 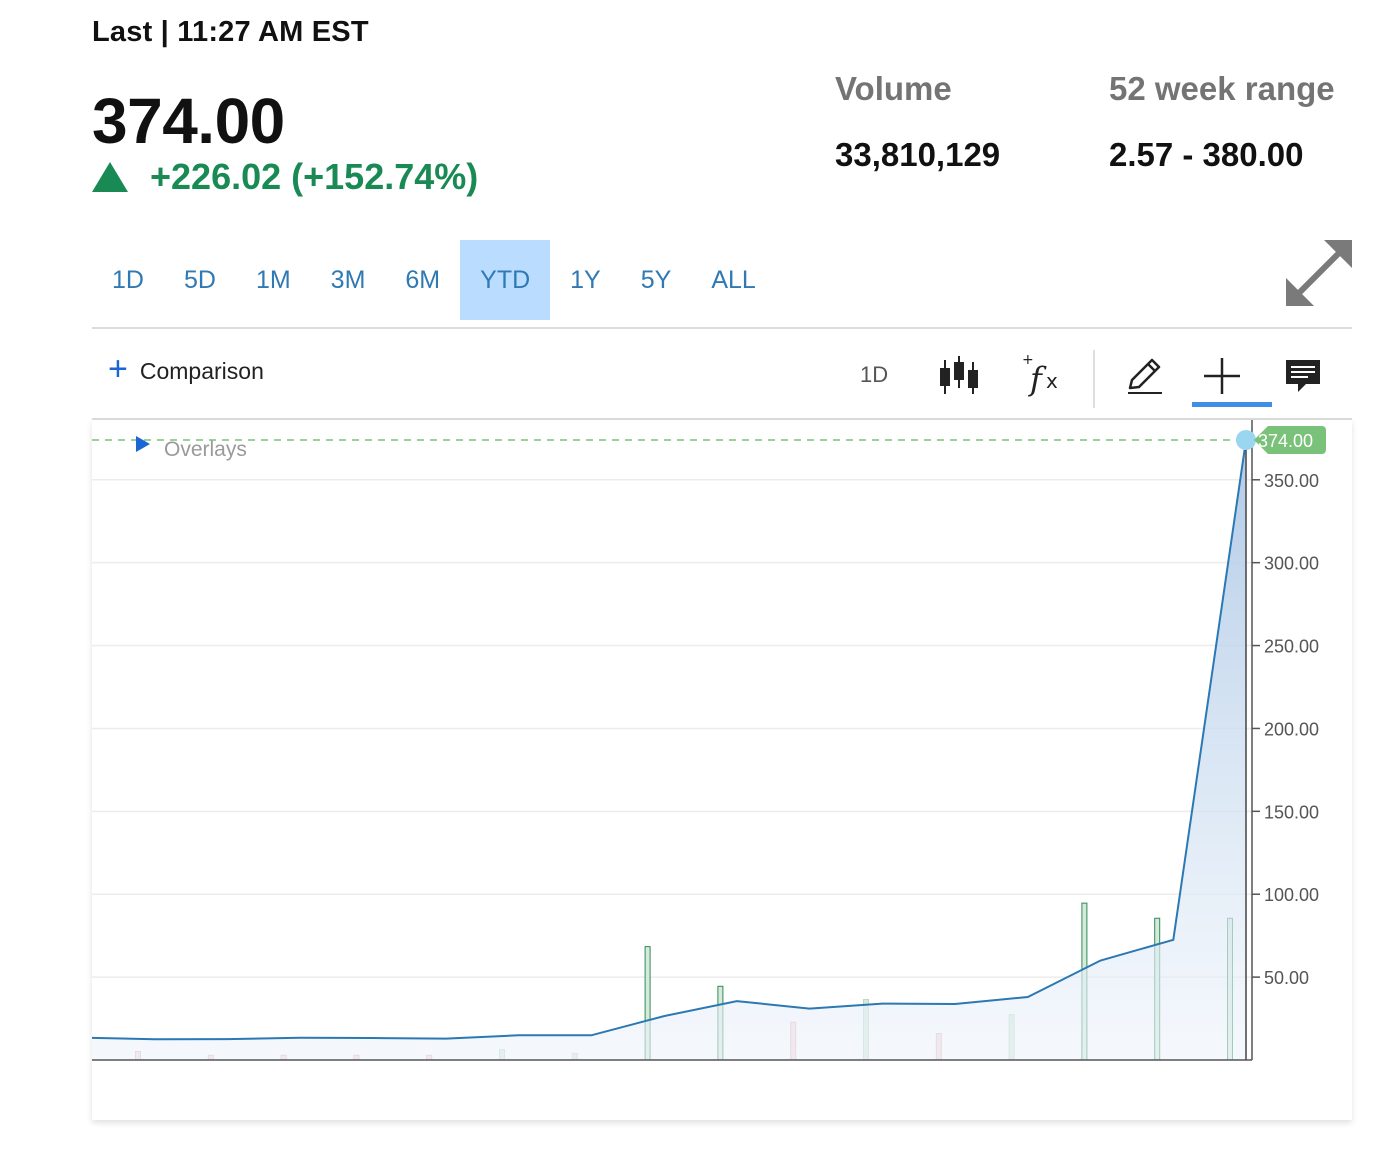 I want to click on 52-week-range-stat: 52 week range 2.57 - 380.00, so click(x=1222, y=122).